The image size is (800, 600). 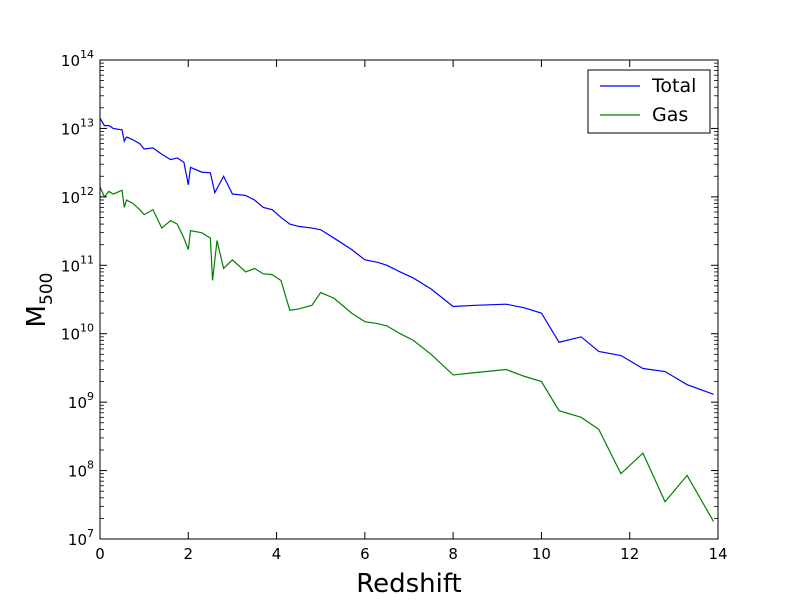 I want to click on y-tick-label: 10⁹, so click(x=81, y=401).